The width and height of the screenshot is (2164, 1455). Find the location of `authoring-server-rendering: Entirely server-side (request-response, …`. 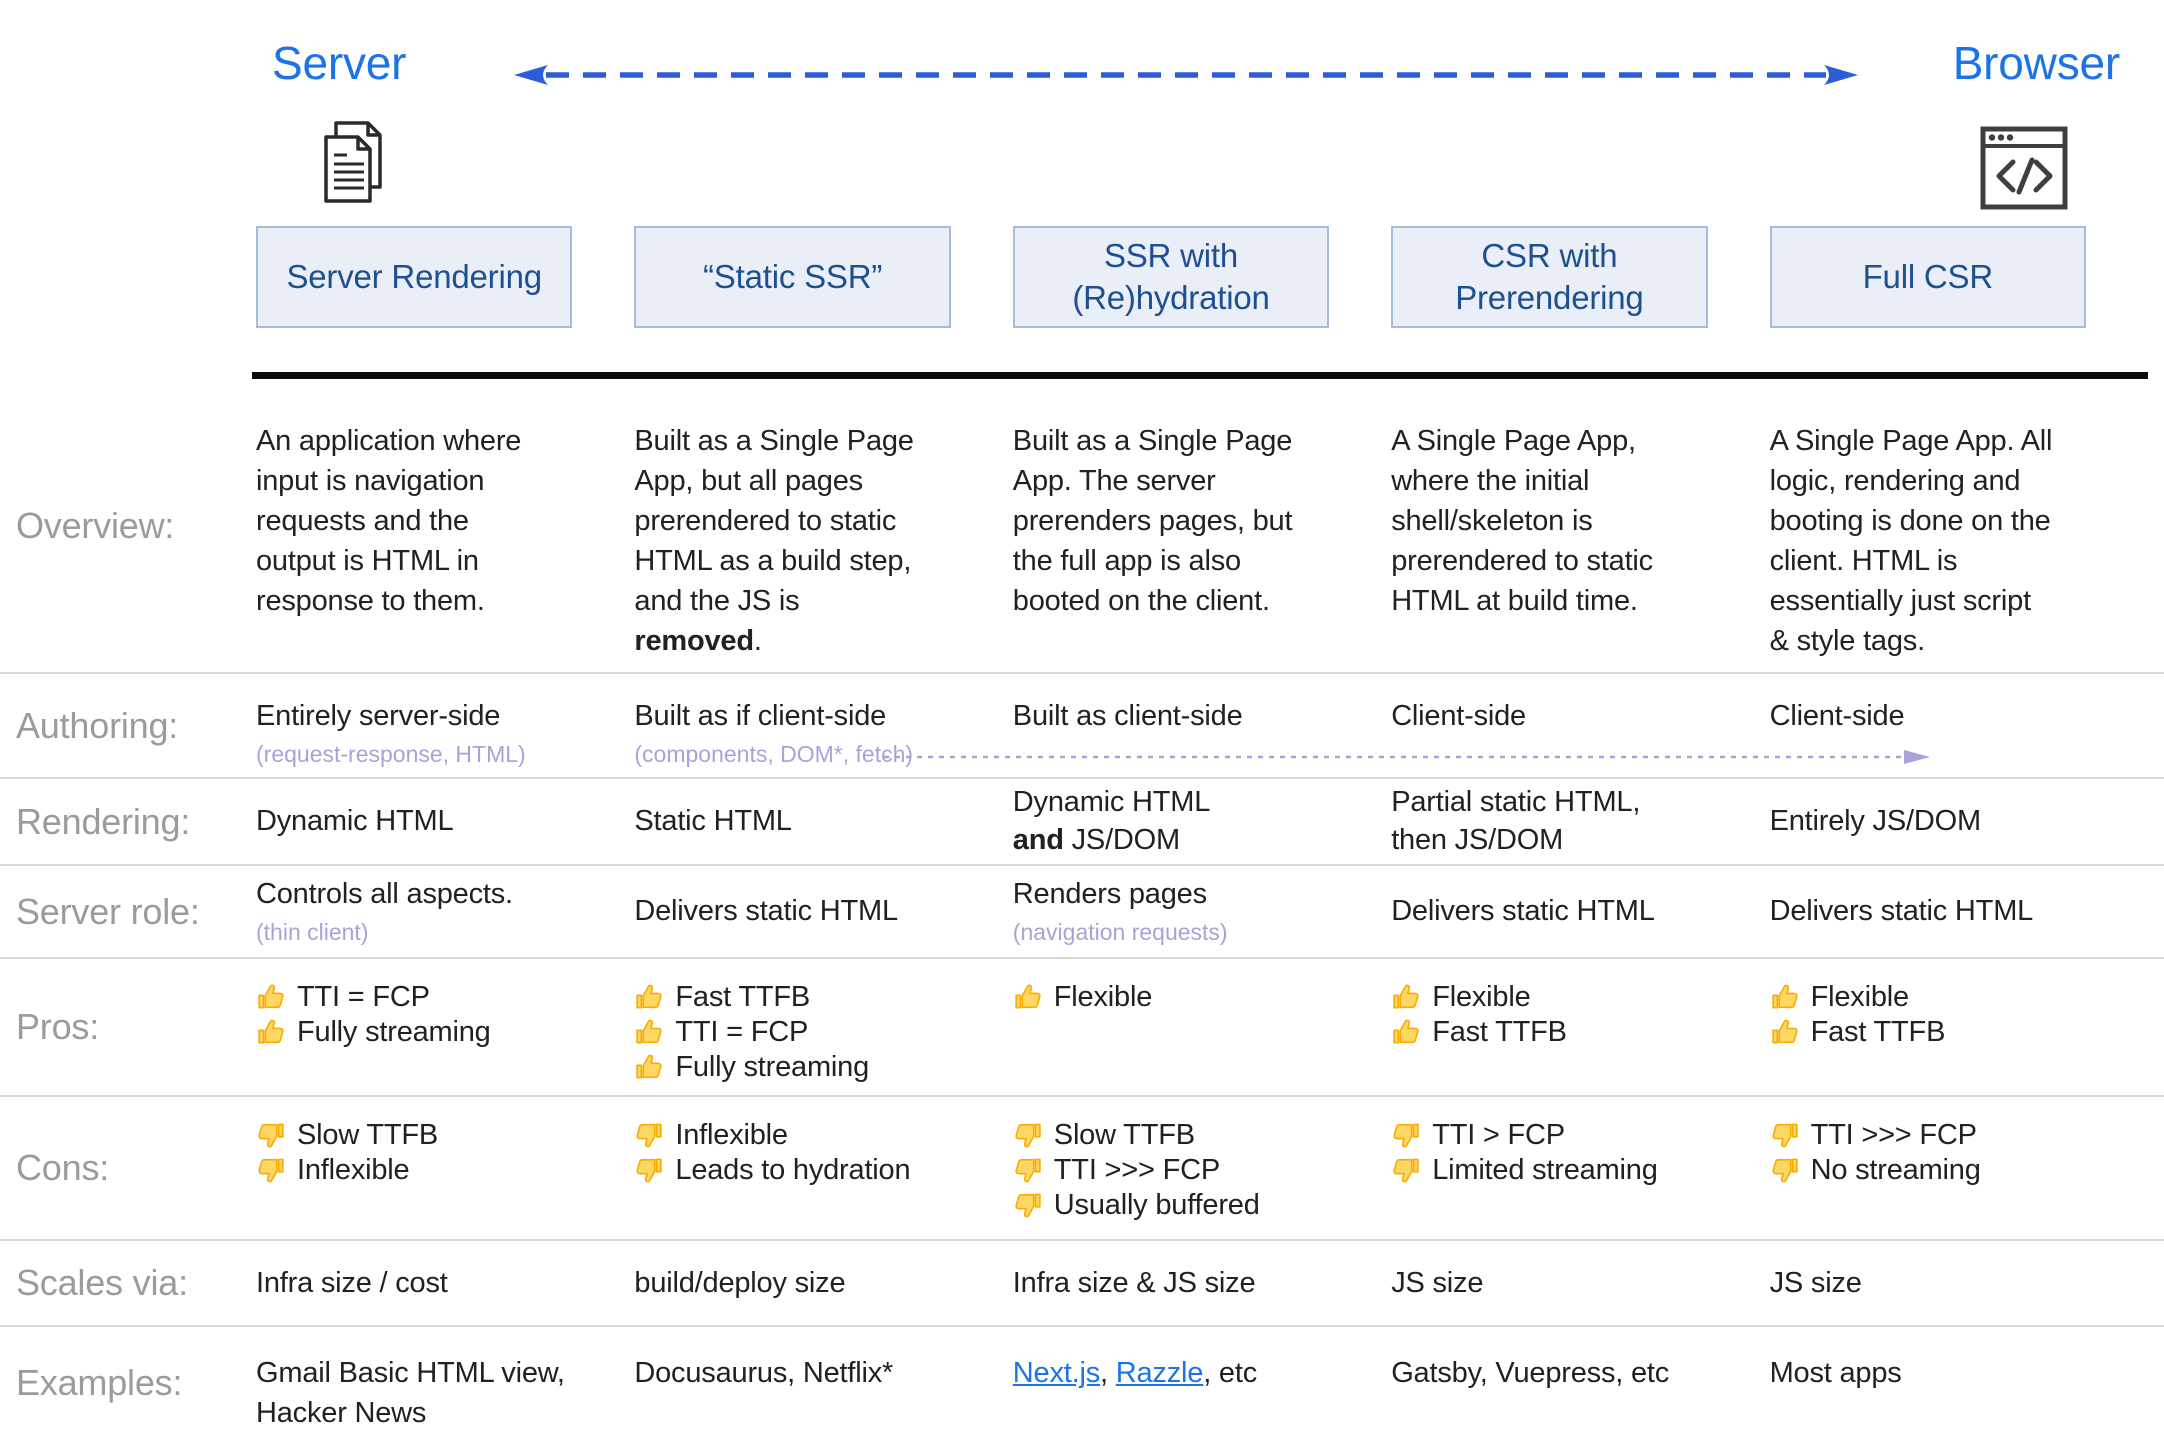

authoring-server-rendering: Entirely server-side (request-response, … is located at coordinates (445, 725).